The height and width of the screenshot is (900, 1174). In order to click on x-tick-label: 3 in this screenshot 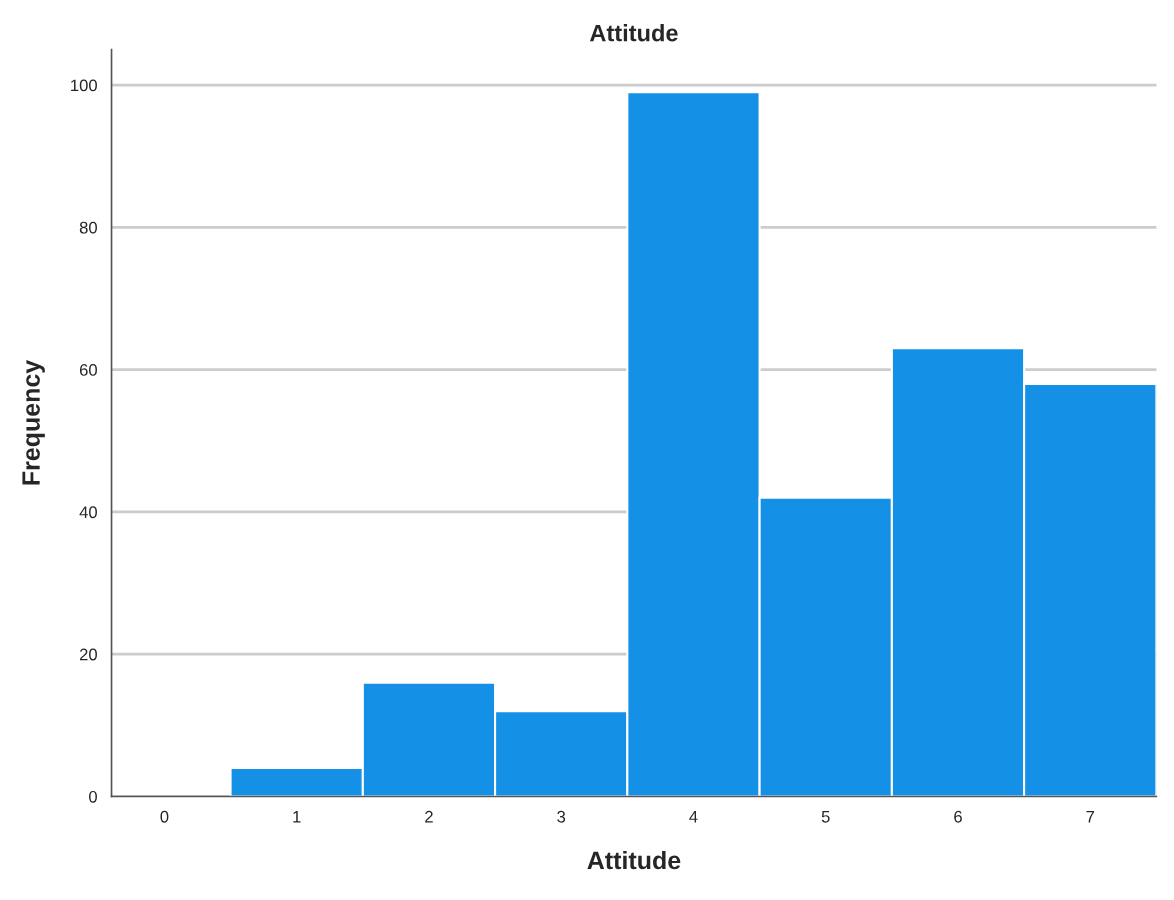, I will do `click(561, 816)`.